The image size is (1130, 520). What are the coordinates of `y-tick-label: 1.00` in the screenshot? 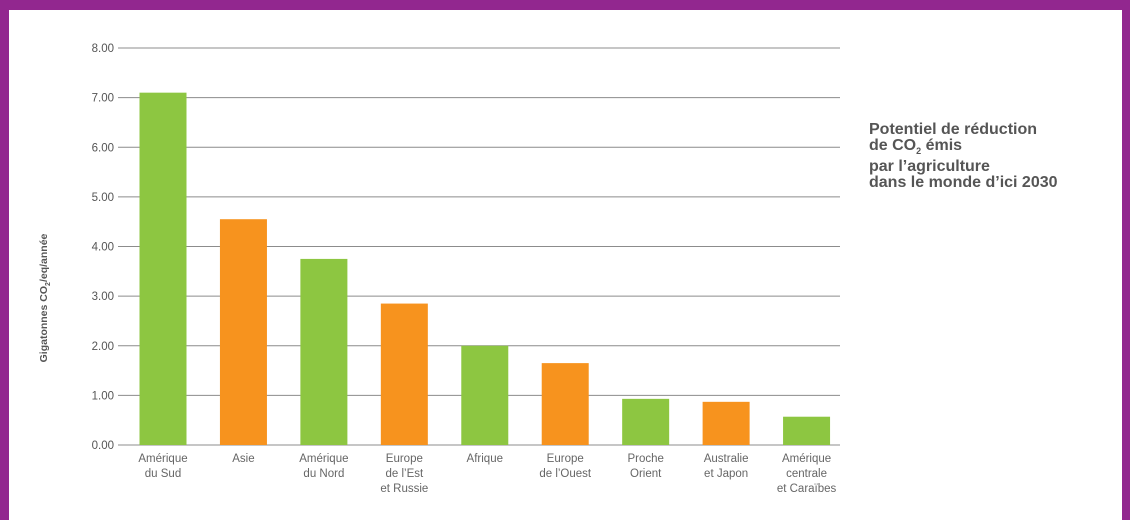 It's located at (103, 396).